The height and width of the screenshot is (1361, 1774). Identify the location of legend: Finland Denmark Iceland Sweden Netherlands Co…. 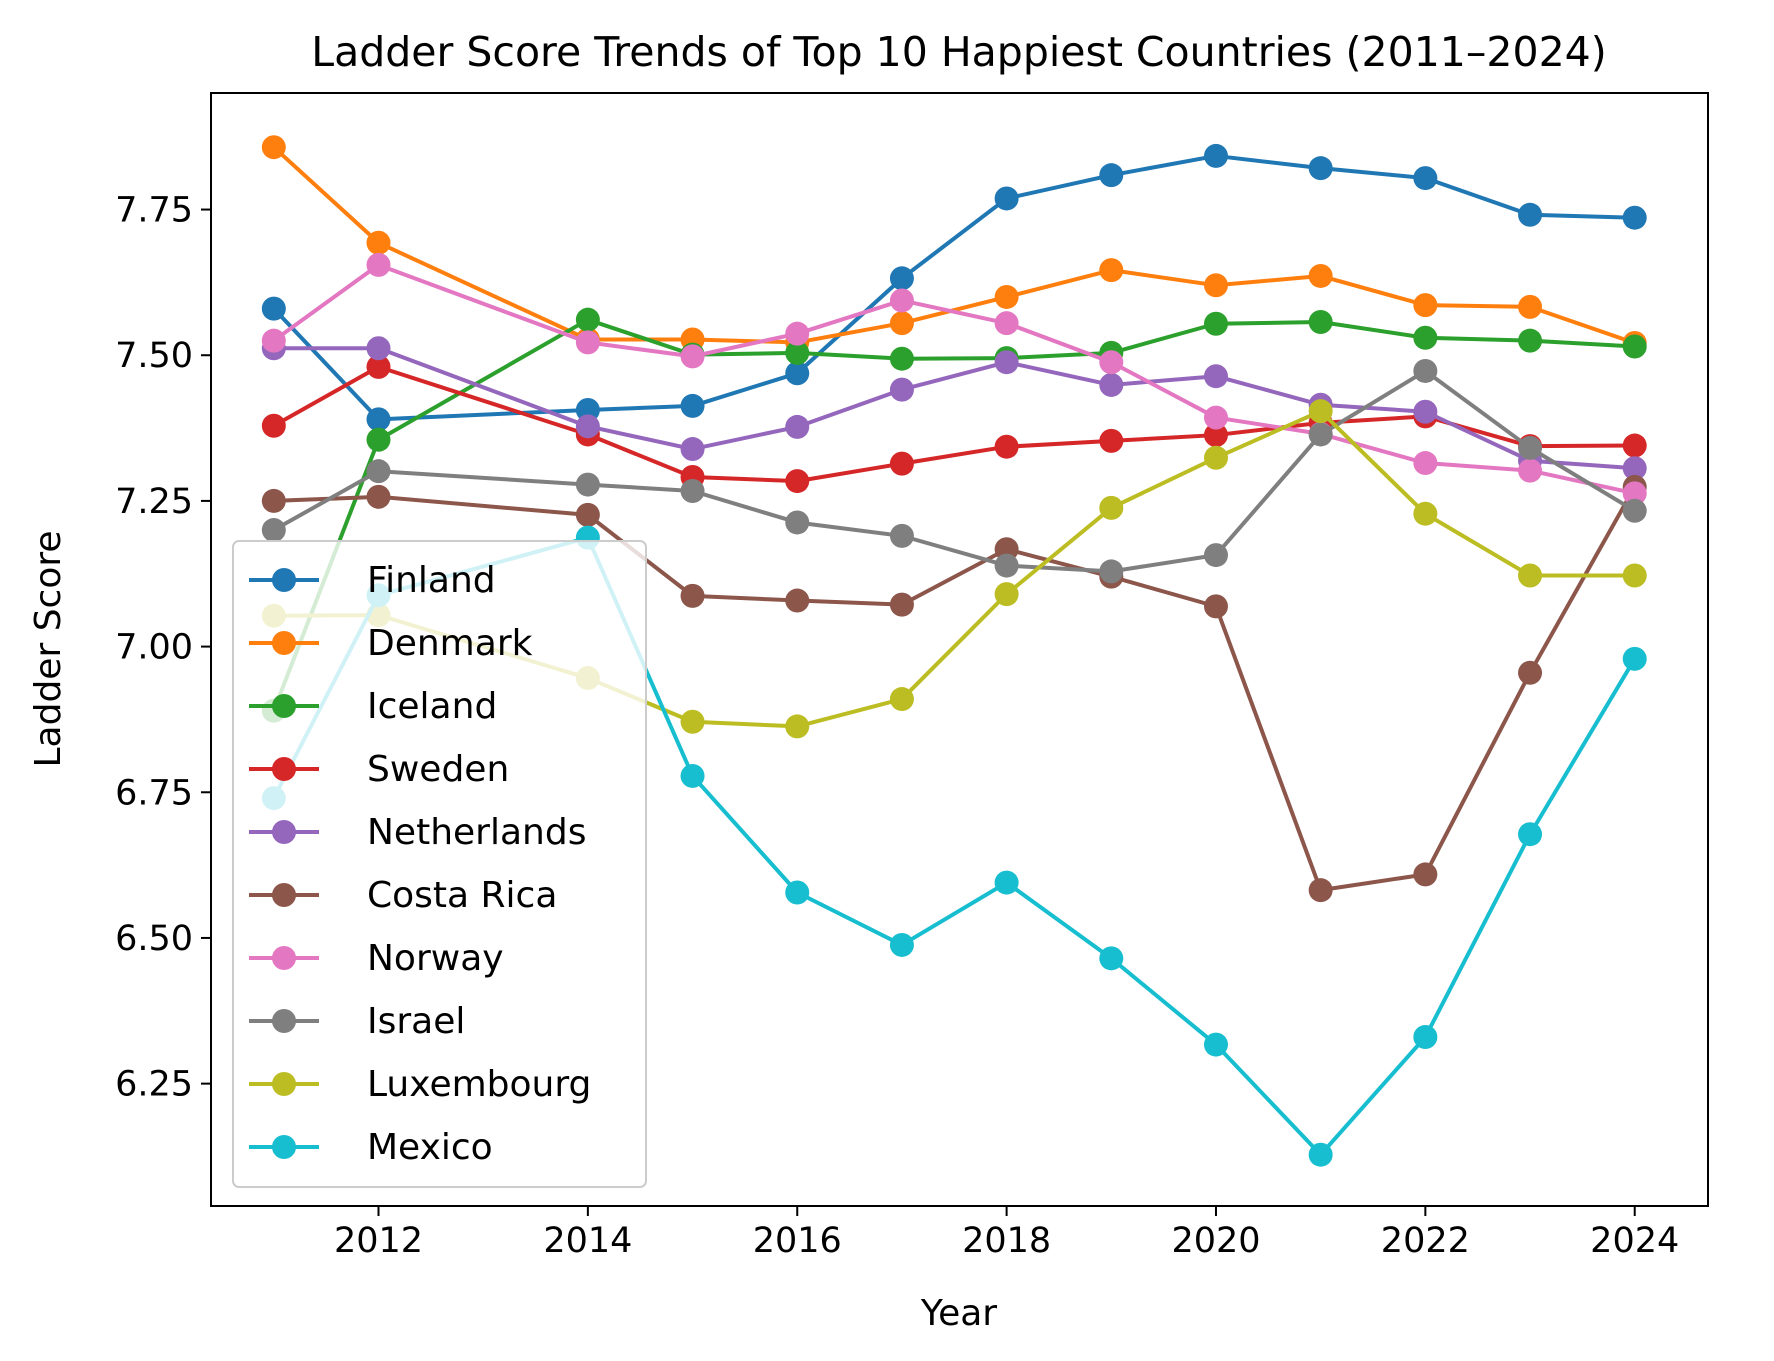
(439, 864).